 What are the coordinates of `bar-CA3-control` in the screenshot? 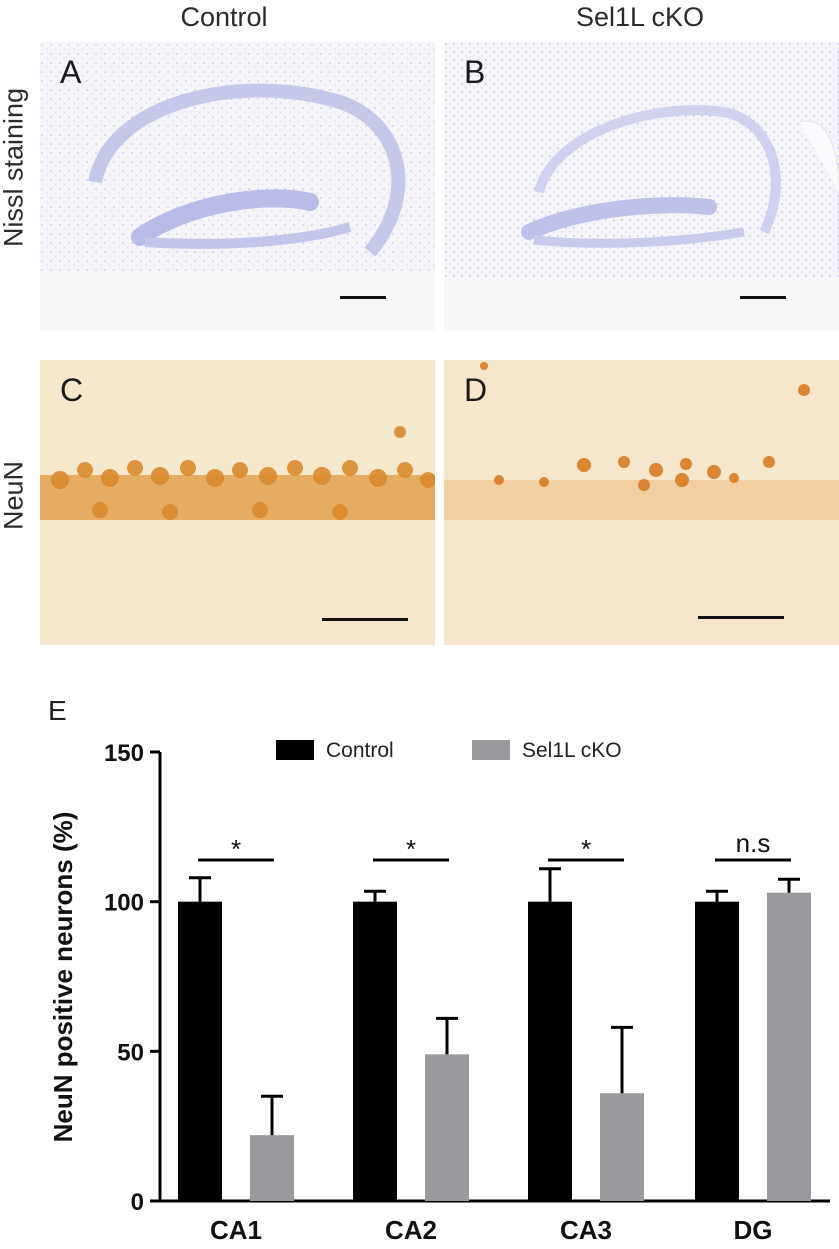 It's located at (550, 1051).